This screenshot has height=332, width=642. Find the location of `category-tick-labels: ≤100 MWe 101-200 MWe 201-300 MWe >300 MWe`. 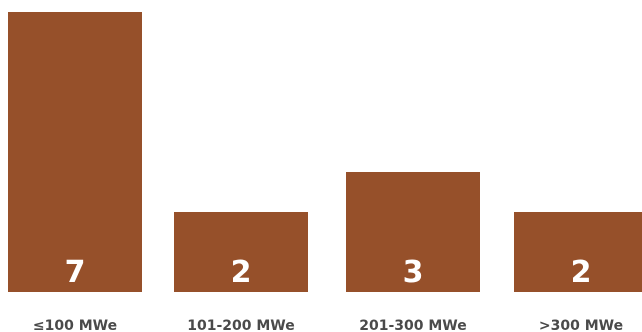

category-tick-labels: ≤100 MWe 101-200 MWe 201-300 MWe >300 MWe is located at coordinates (328, 325).